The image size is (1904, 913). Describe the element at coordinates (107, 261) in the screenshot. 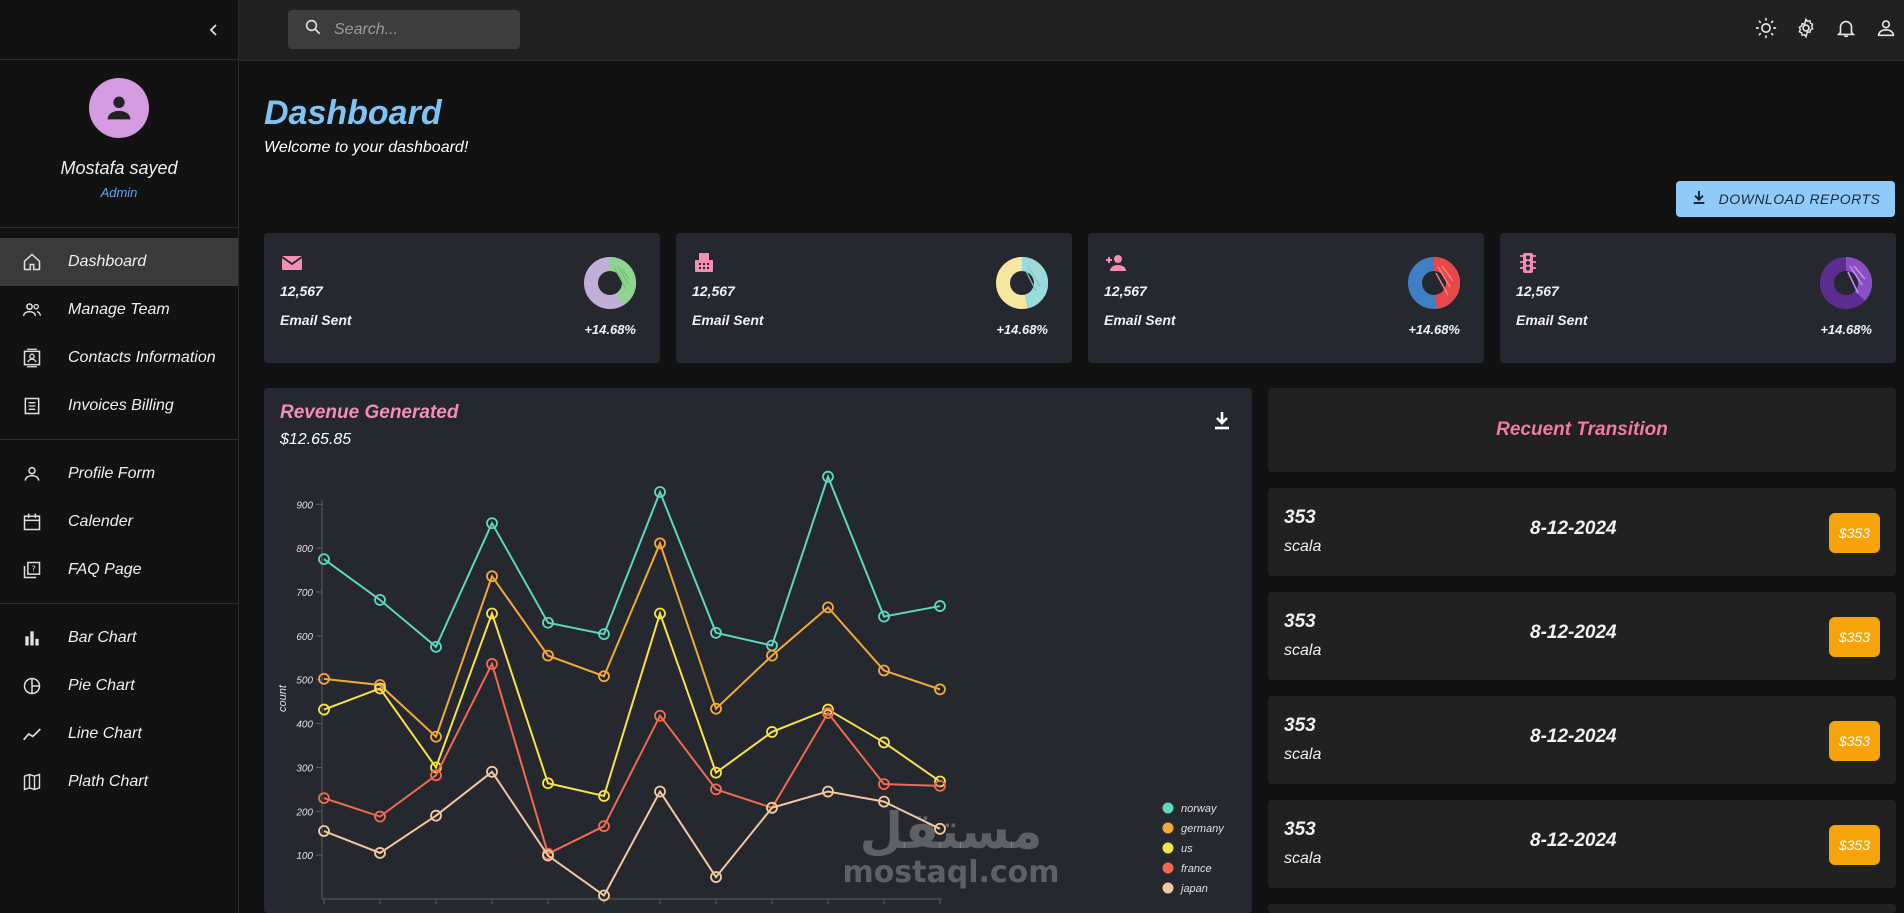

I see `sidebar-item-label: Dashboard` at that location.